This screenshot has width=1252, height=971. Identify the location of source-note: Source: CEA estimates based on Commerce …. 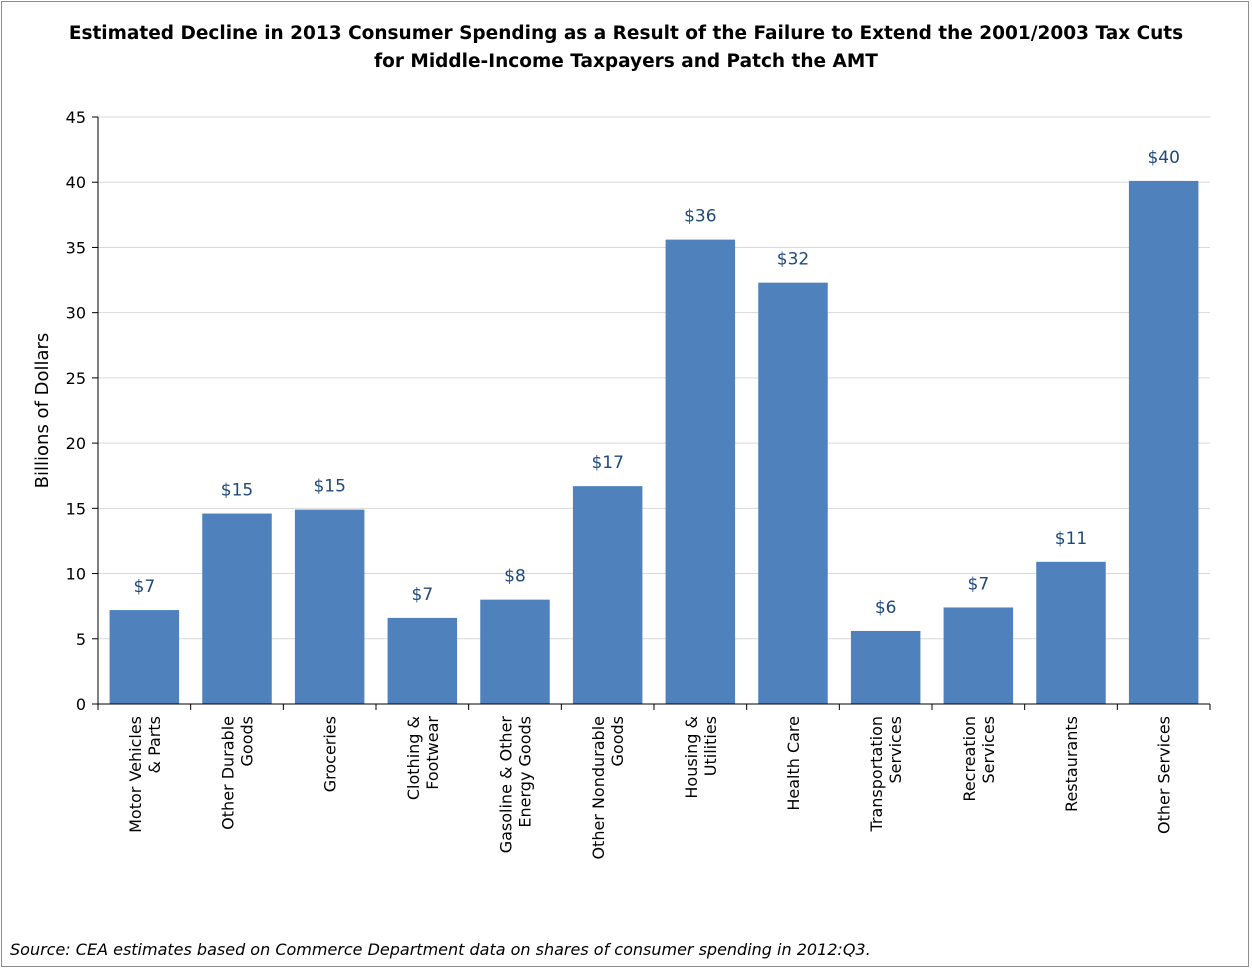
(440, 949).